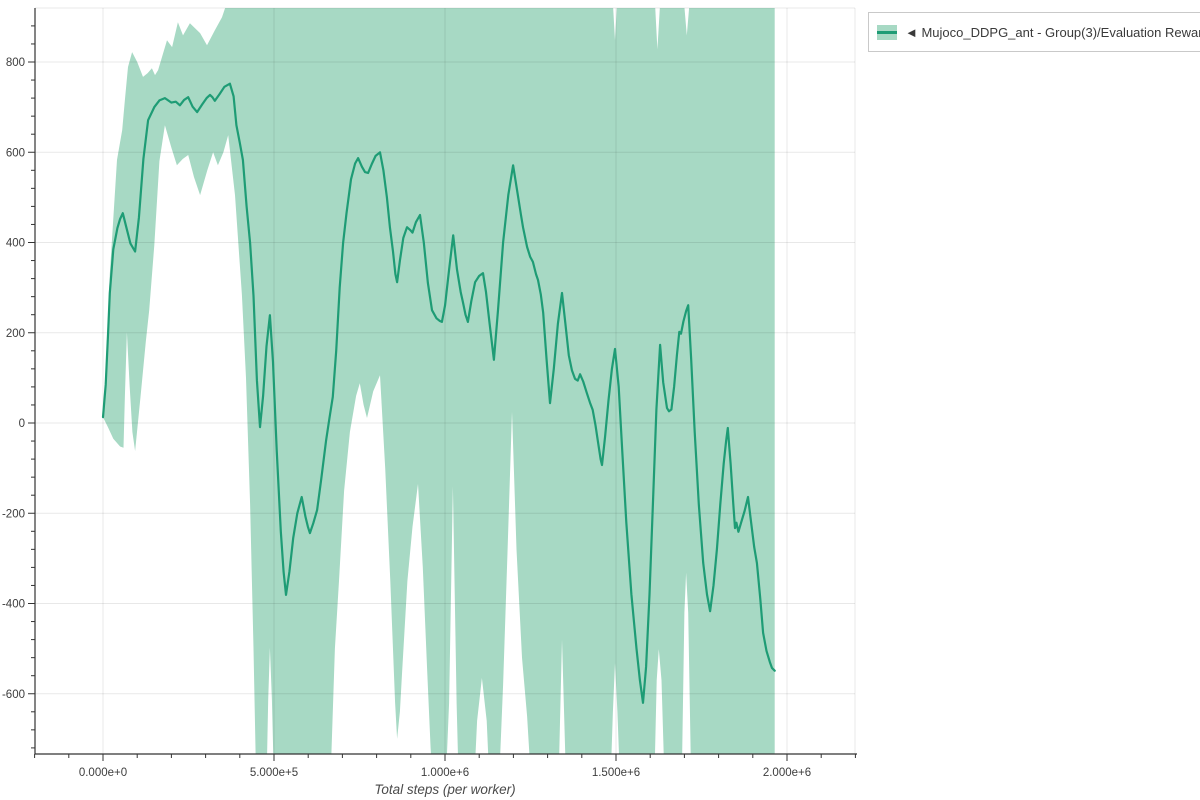 The image size is (1200, 800). I want to click on x-tick-label: 5.000e+5, so click(274, 773).